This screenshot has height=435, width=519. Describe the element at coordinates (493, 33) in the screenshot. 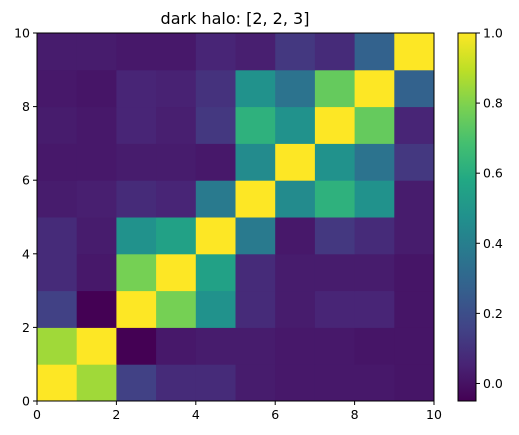

I see `colorbar-tick-label: 1.0` at that location.